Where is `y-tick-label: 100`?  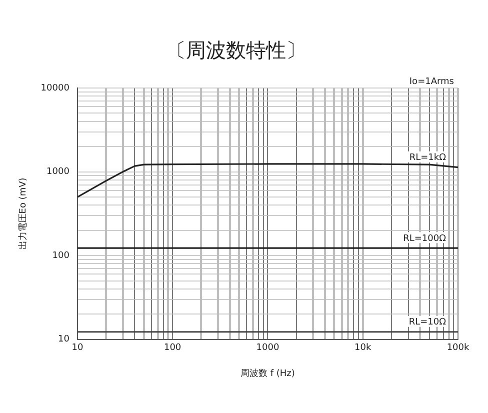 y-tick-label: 100 is located at coordinates (61, 255).